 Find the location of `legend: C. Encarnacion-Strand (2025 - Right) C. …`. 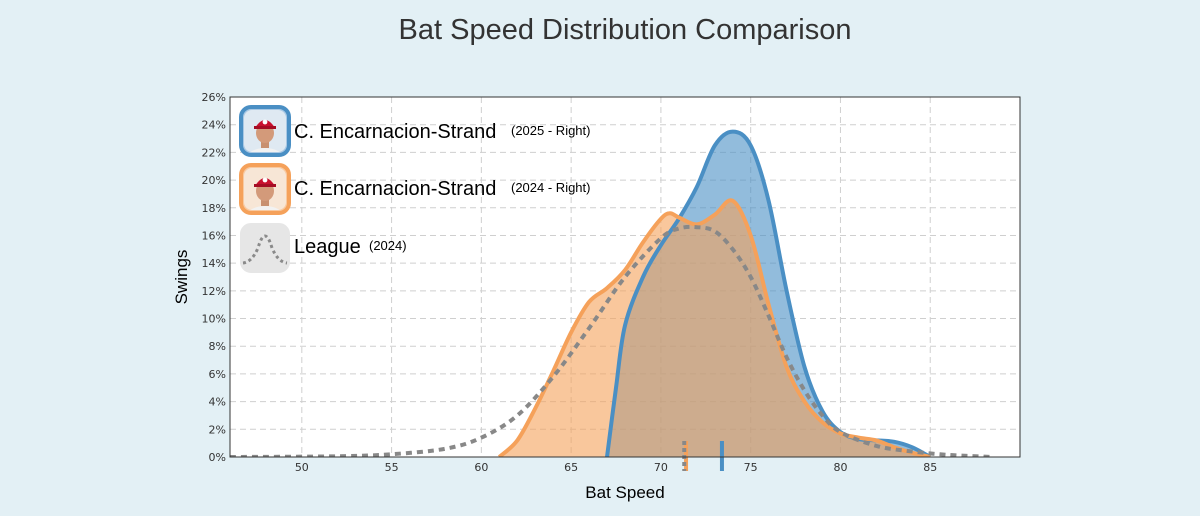

legend: C. Encarnacion-Strand (2025 - Right) C. … is located at coordinates (414, 189).